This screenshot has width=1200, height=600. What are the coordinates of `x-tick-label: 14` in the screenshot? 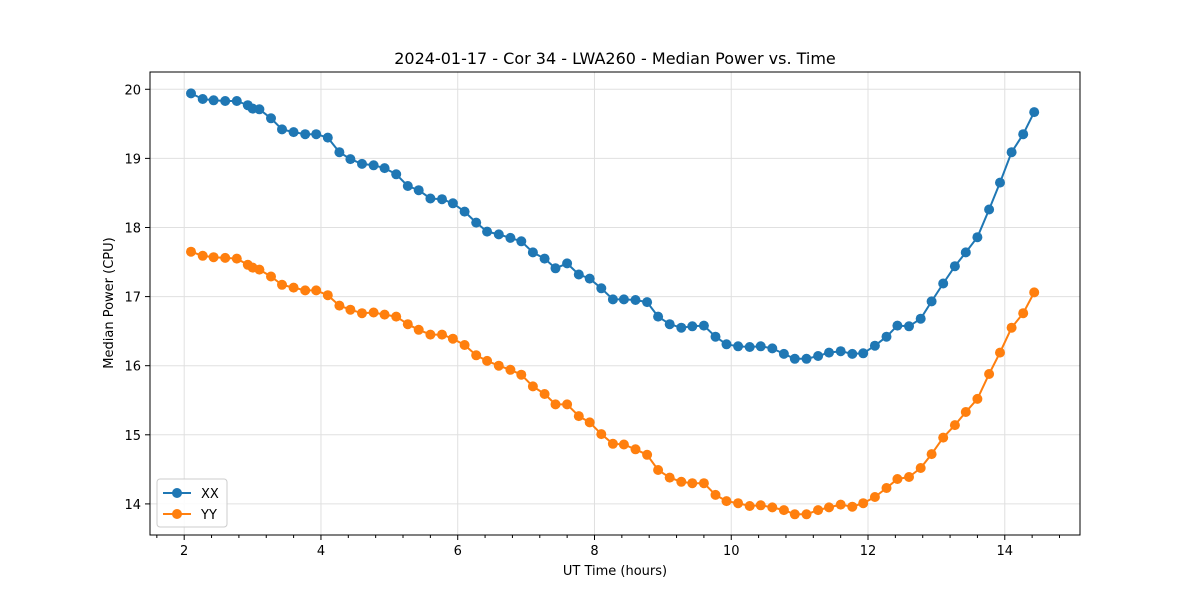 It's located at (1005, 551).